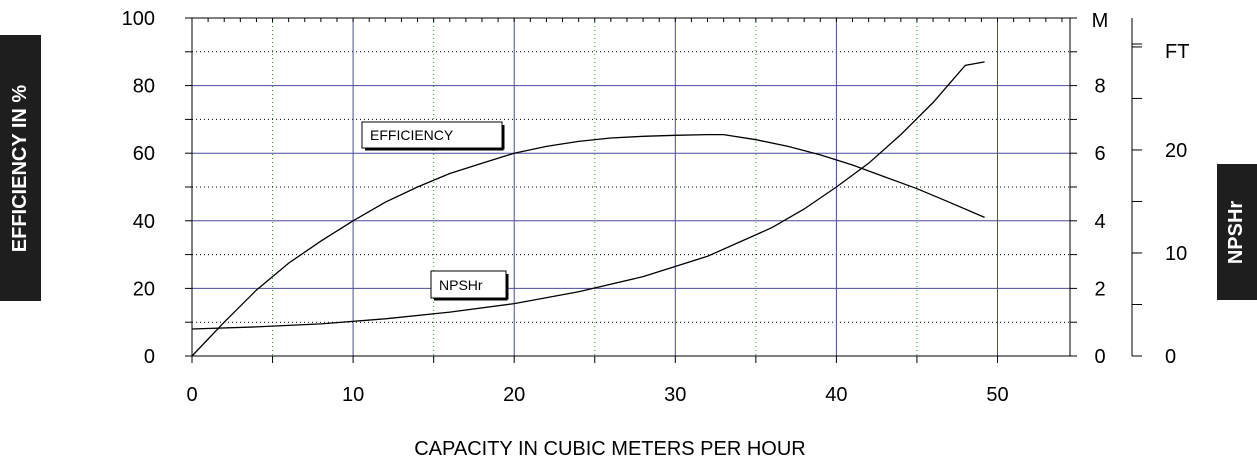  I want to click on y-tick-label: 100, so click(138, 19).